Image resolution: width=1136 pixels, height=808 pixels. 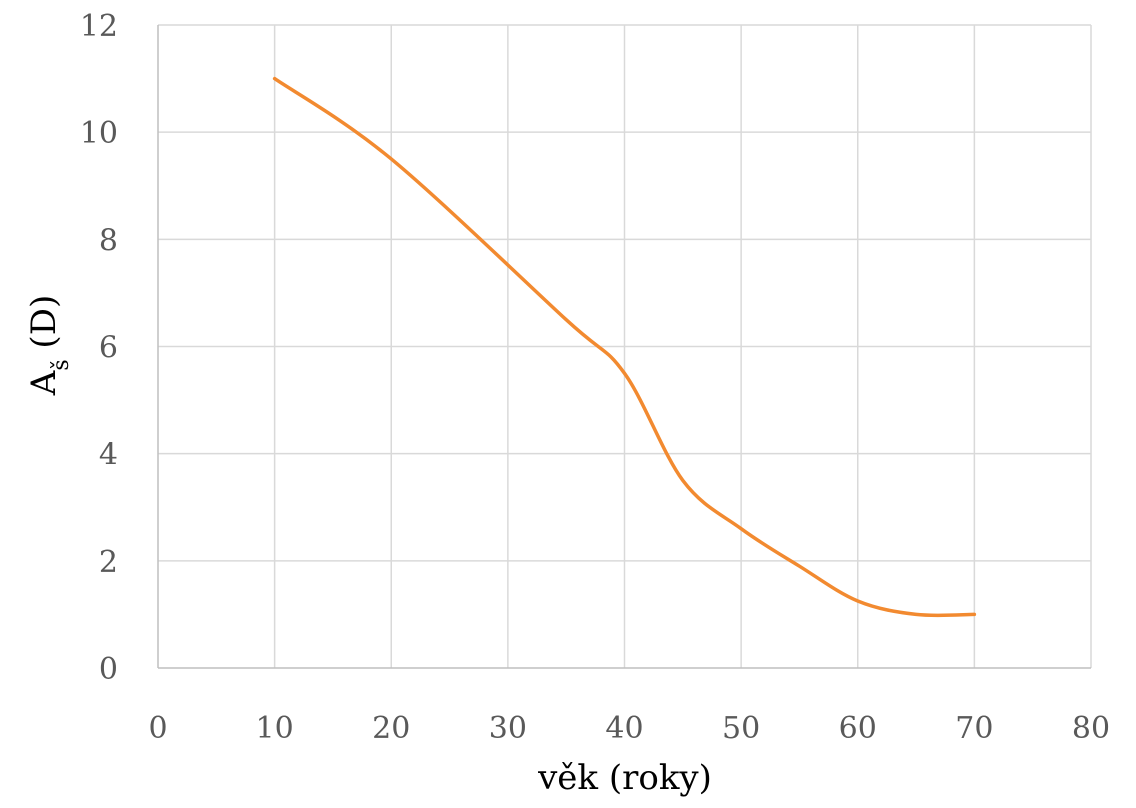 I want to click on x-tick-labels: 0 10 20 30 40 50 60 70 80, so click(x=629, y=728).